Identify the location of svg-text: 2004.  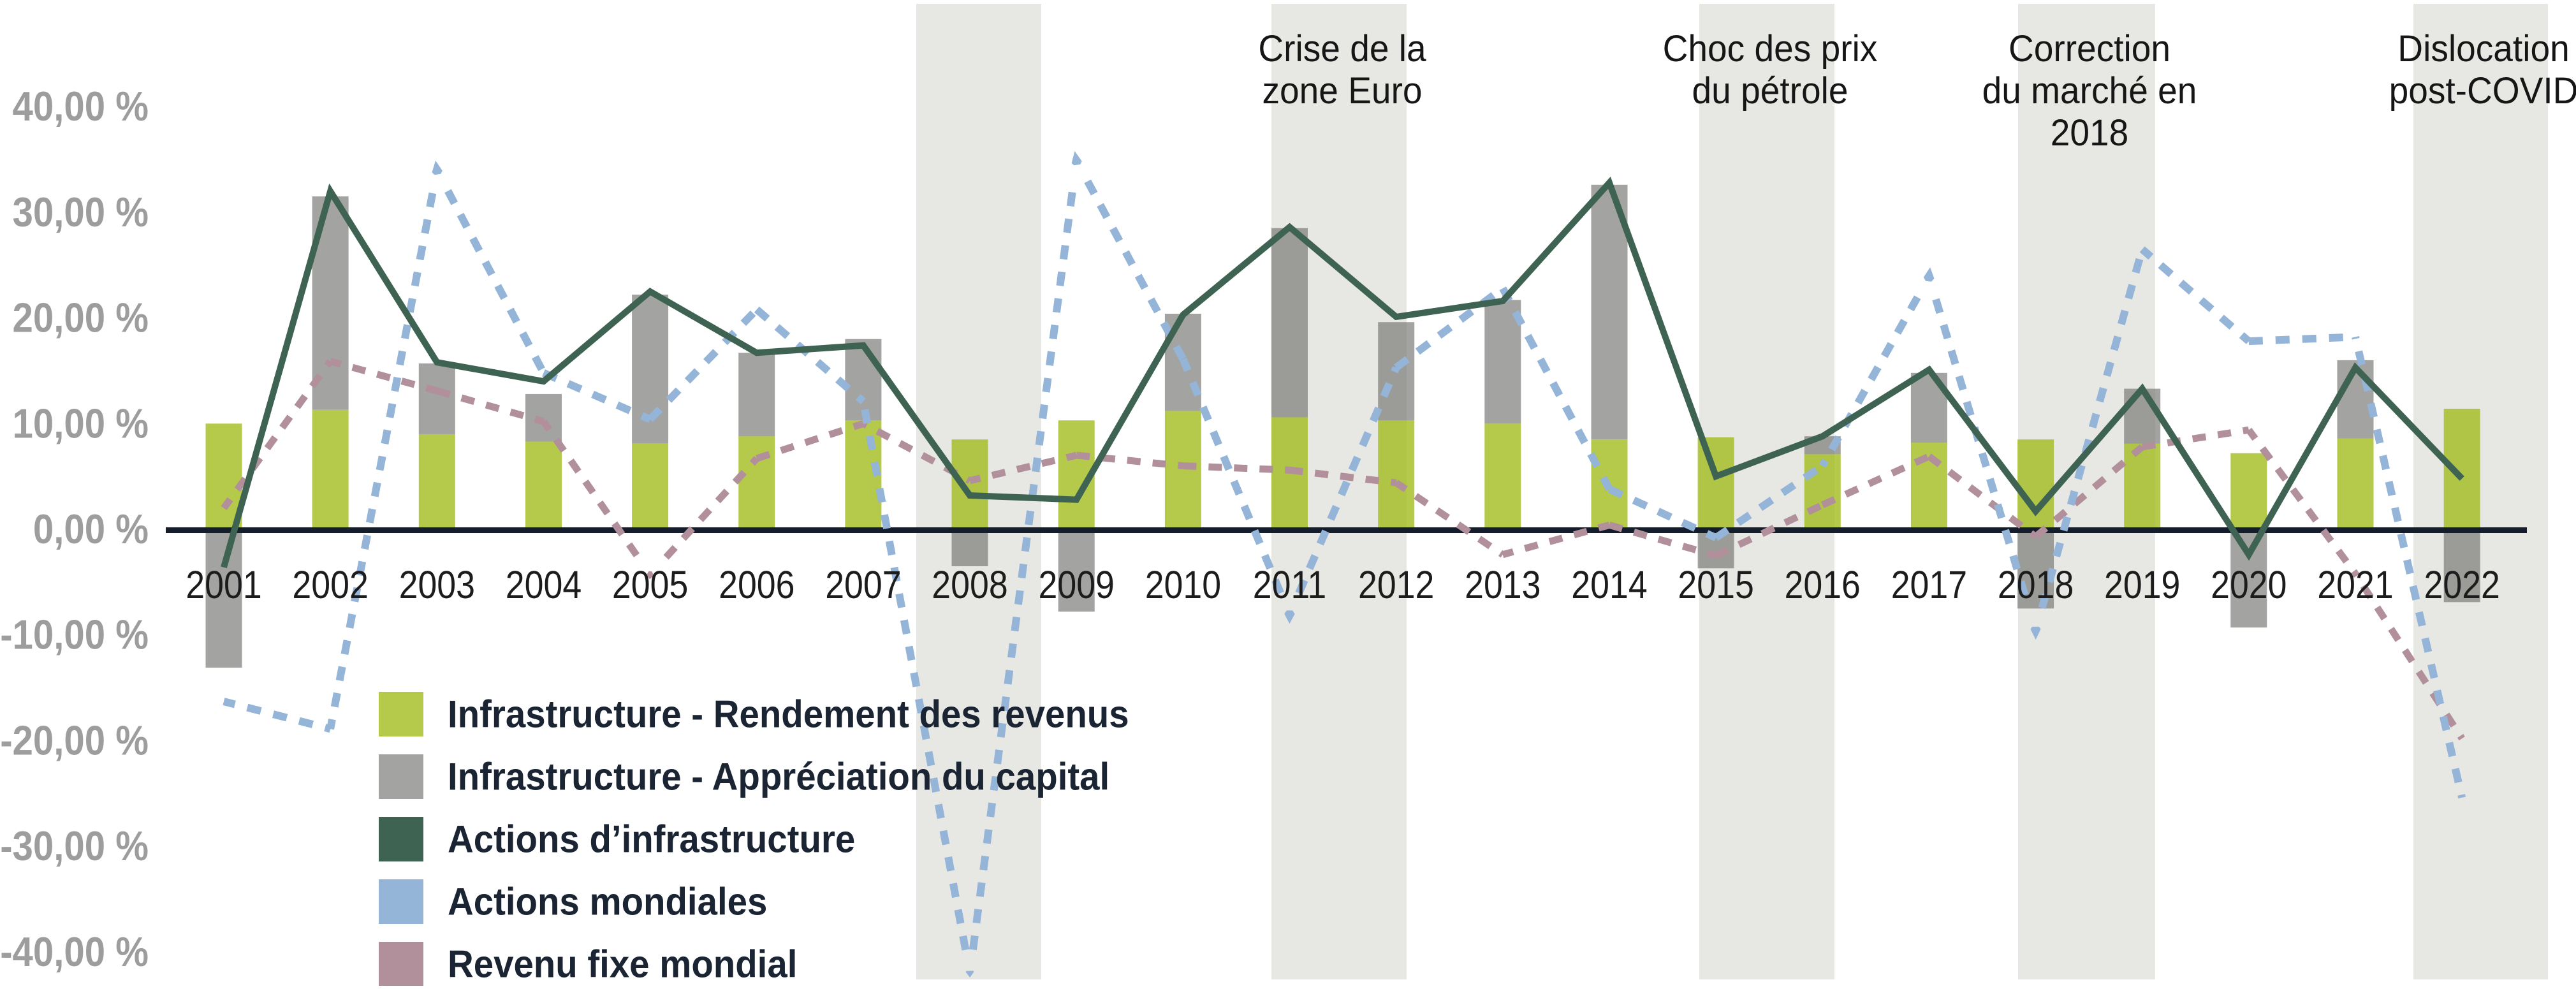
(544, 585).